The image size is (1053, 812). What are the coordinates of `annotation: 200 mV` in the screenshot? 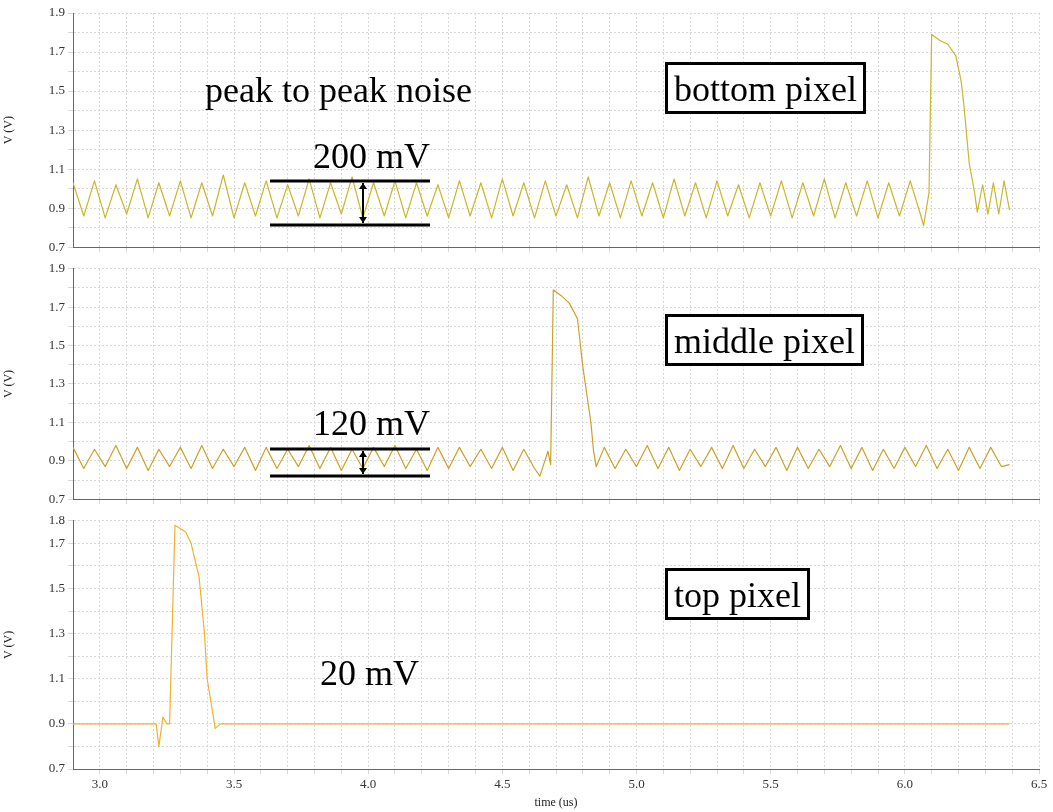 It's located at (371, 156).